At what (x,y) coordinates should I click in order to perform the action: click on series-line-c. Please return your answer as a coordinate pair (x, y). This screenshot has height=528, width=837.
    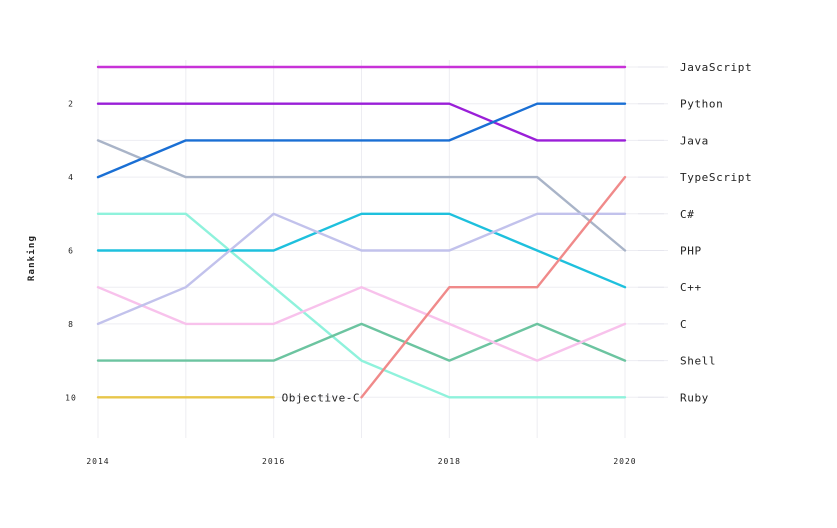
    Looking at the image, I should click on (361, 324).